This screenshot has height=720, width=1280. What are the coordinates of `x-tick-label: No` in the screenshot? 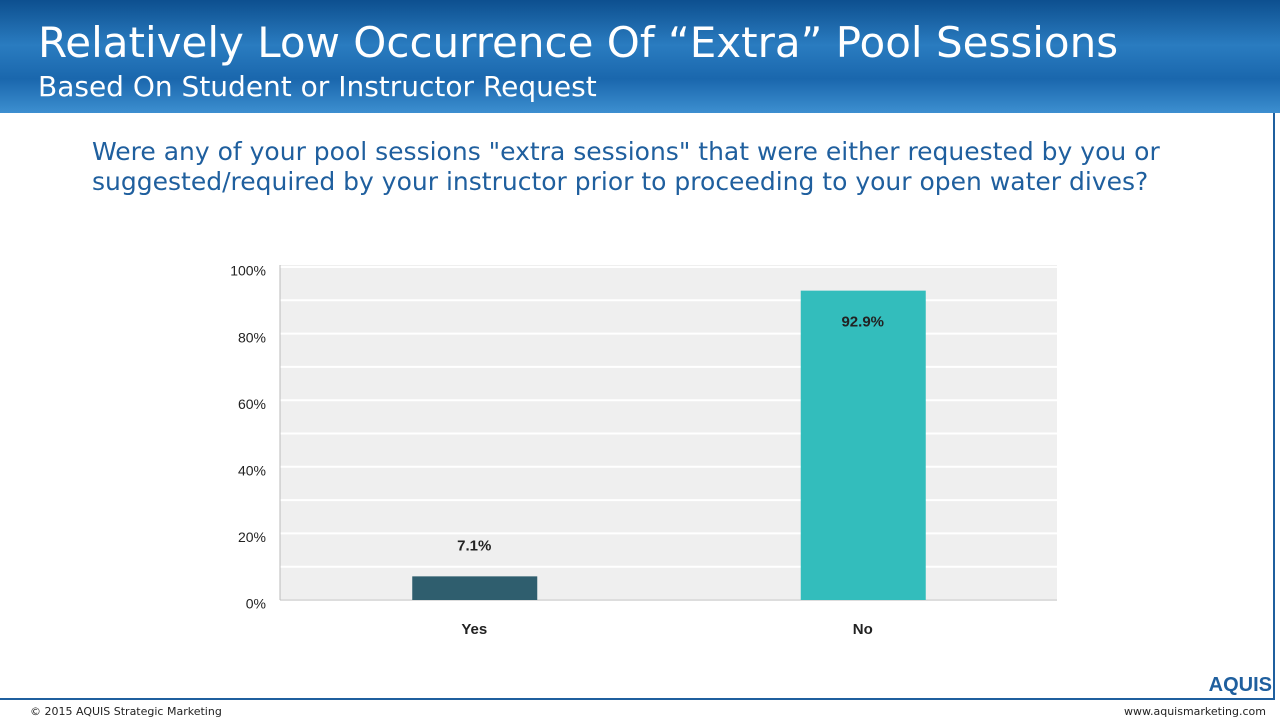 It's located at (863, 629).